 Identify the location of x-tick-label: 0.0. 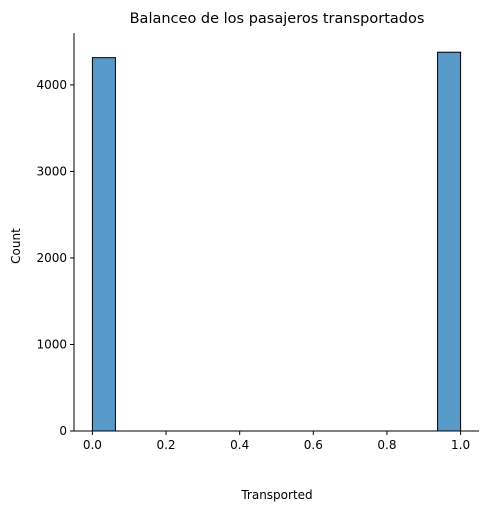
(92, 445).